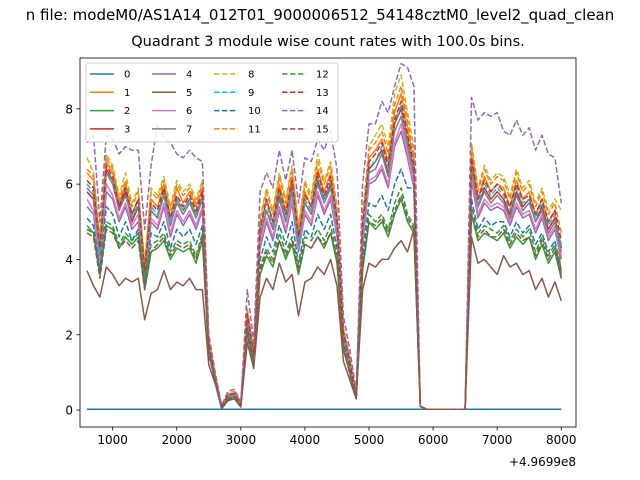 The image size is (640, 480). I want to click on x-tick-label: 7000, so click(497, 440).